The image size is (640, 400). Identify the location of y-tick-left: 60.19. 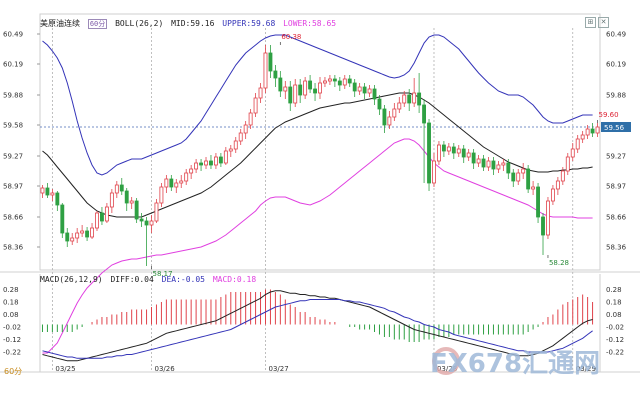
(13, 65).